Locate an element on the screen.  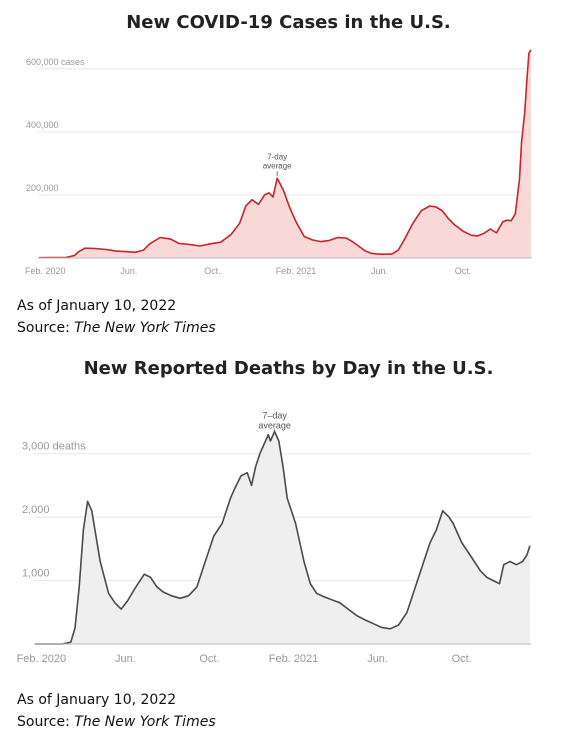
y-tick-label: 200,000 is located at coordinates (42, 188).